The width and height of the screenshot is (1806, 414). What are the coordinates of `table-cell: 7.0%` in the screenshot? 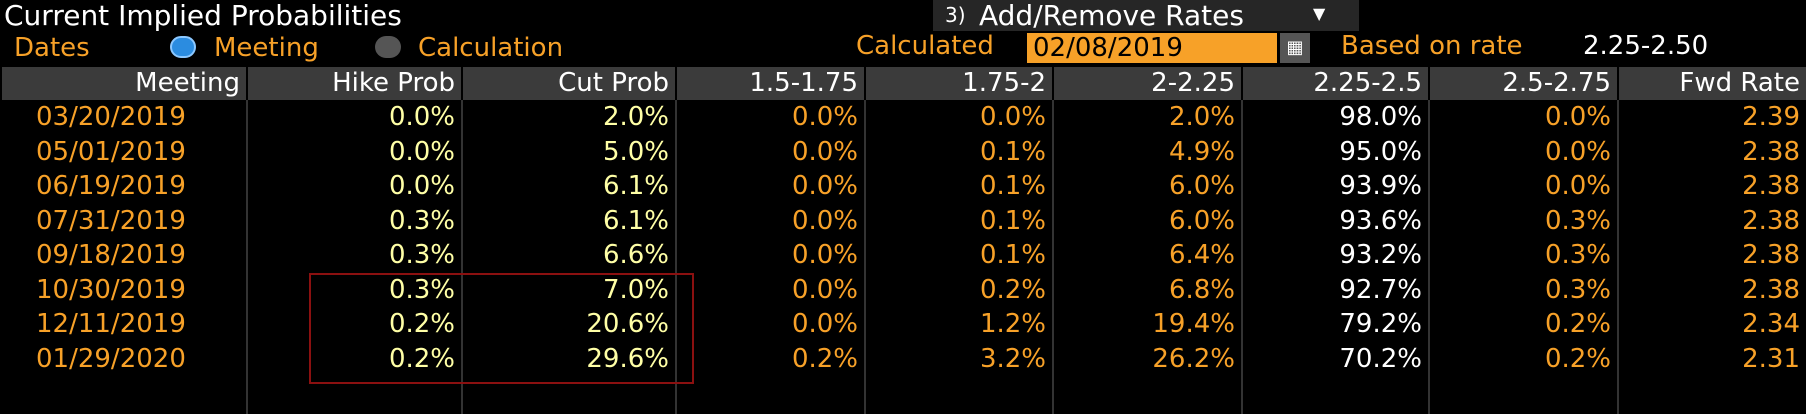 It's located at (635, 289).